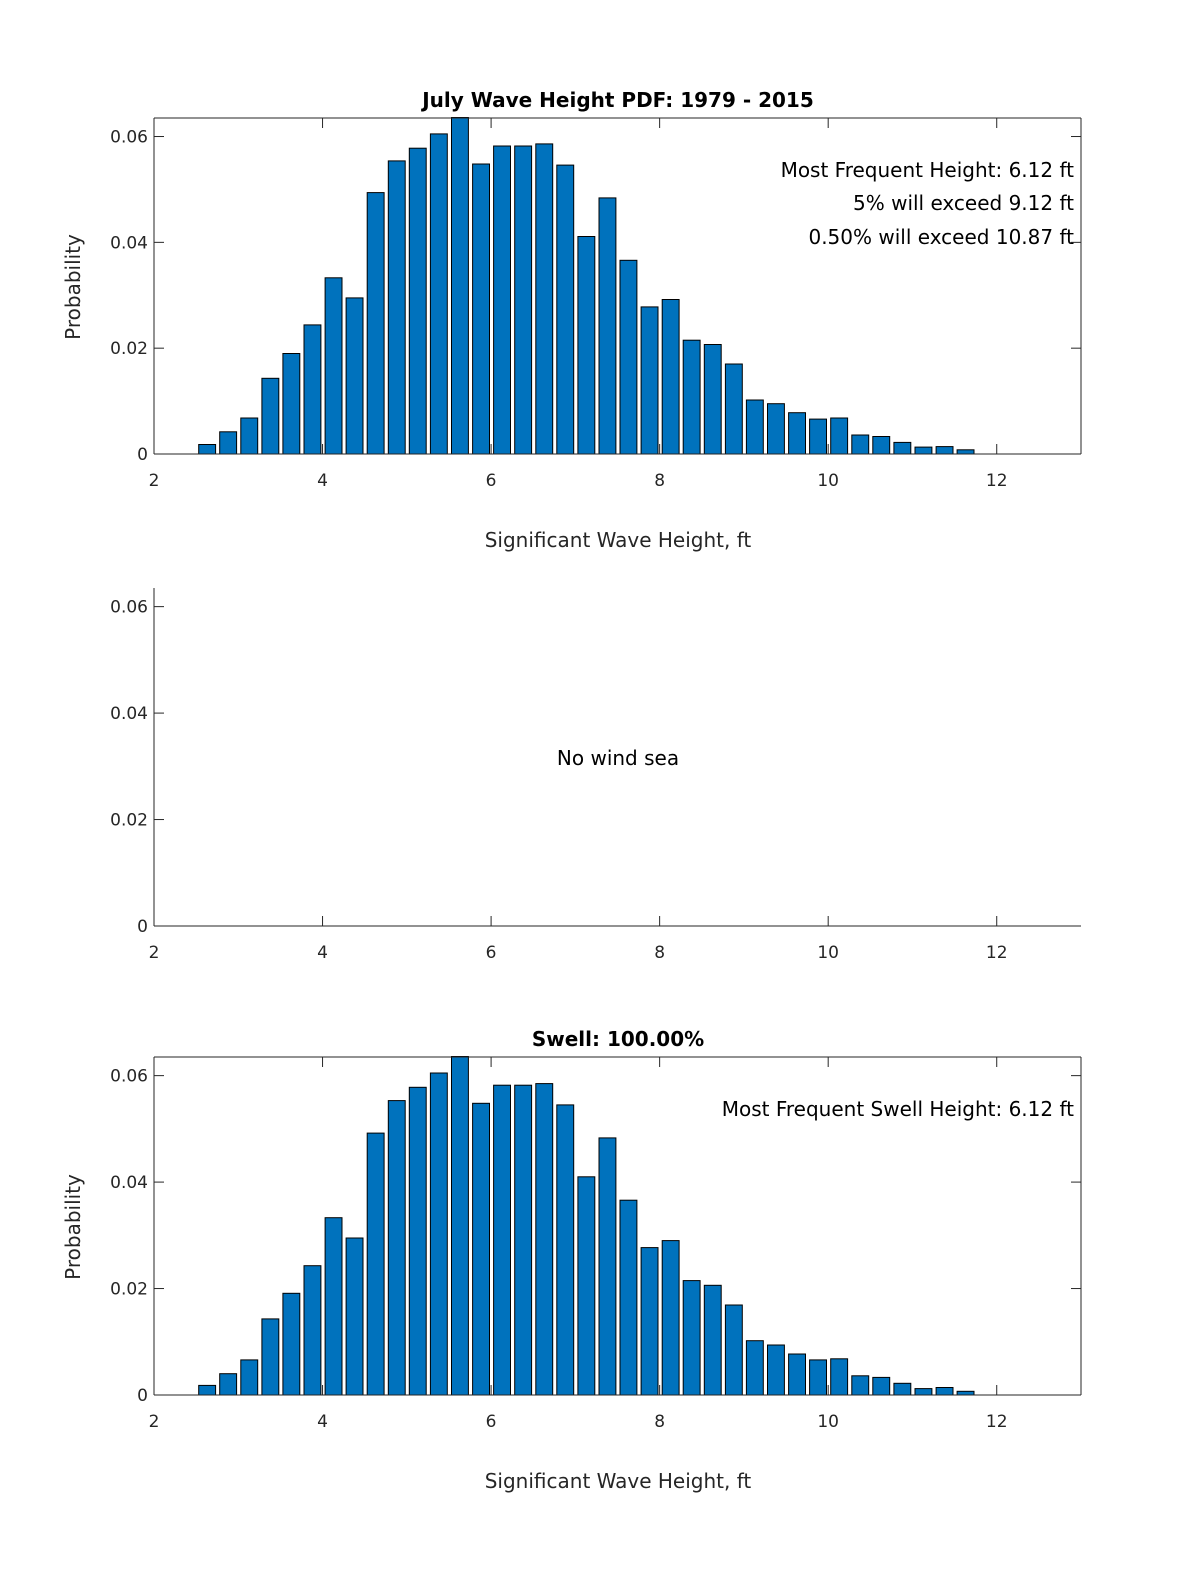 This screenshot has height=1575, width=1200. What do you see at coordinates (617, 100) in the screenshot?
I see `chart-title: July Wave Height PDF: 1979 - 2015` at bounding box center [617, 100].